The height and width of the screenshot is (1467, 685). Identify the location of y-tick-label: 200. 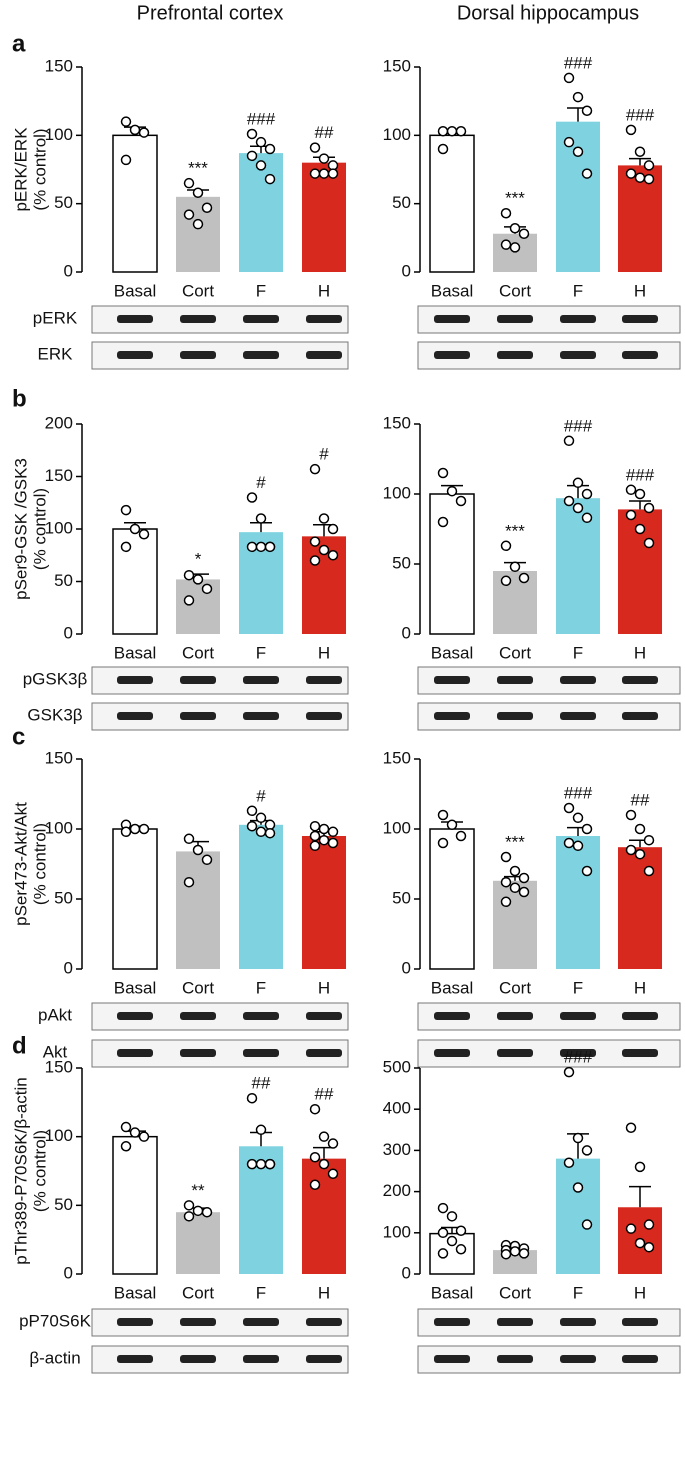
(59, 422).